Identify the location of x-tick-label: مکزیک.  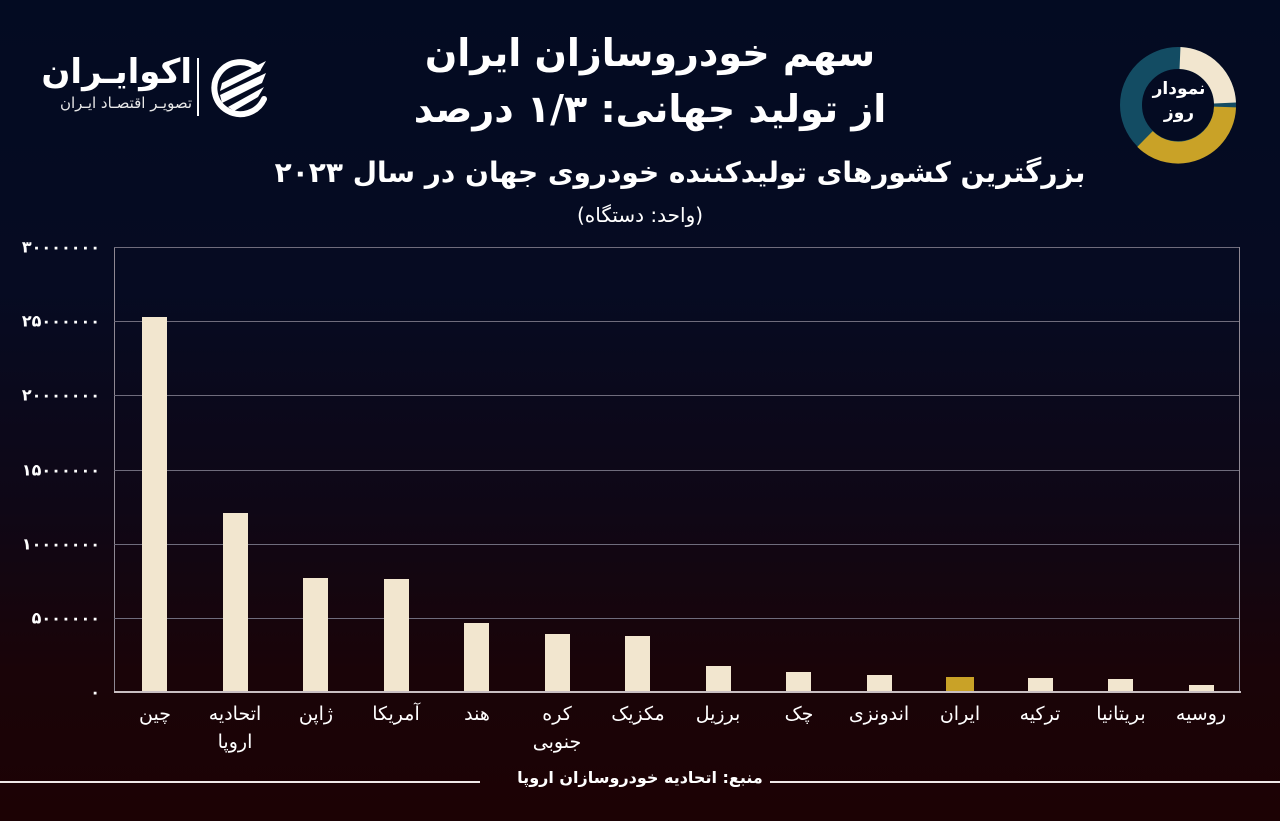
(638, 714).